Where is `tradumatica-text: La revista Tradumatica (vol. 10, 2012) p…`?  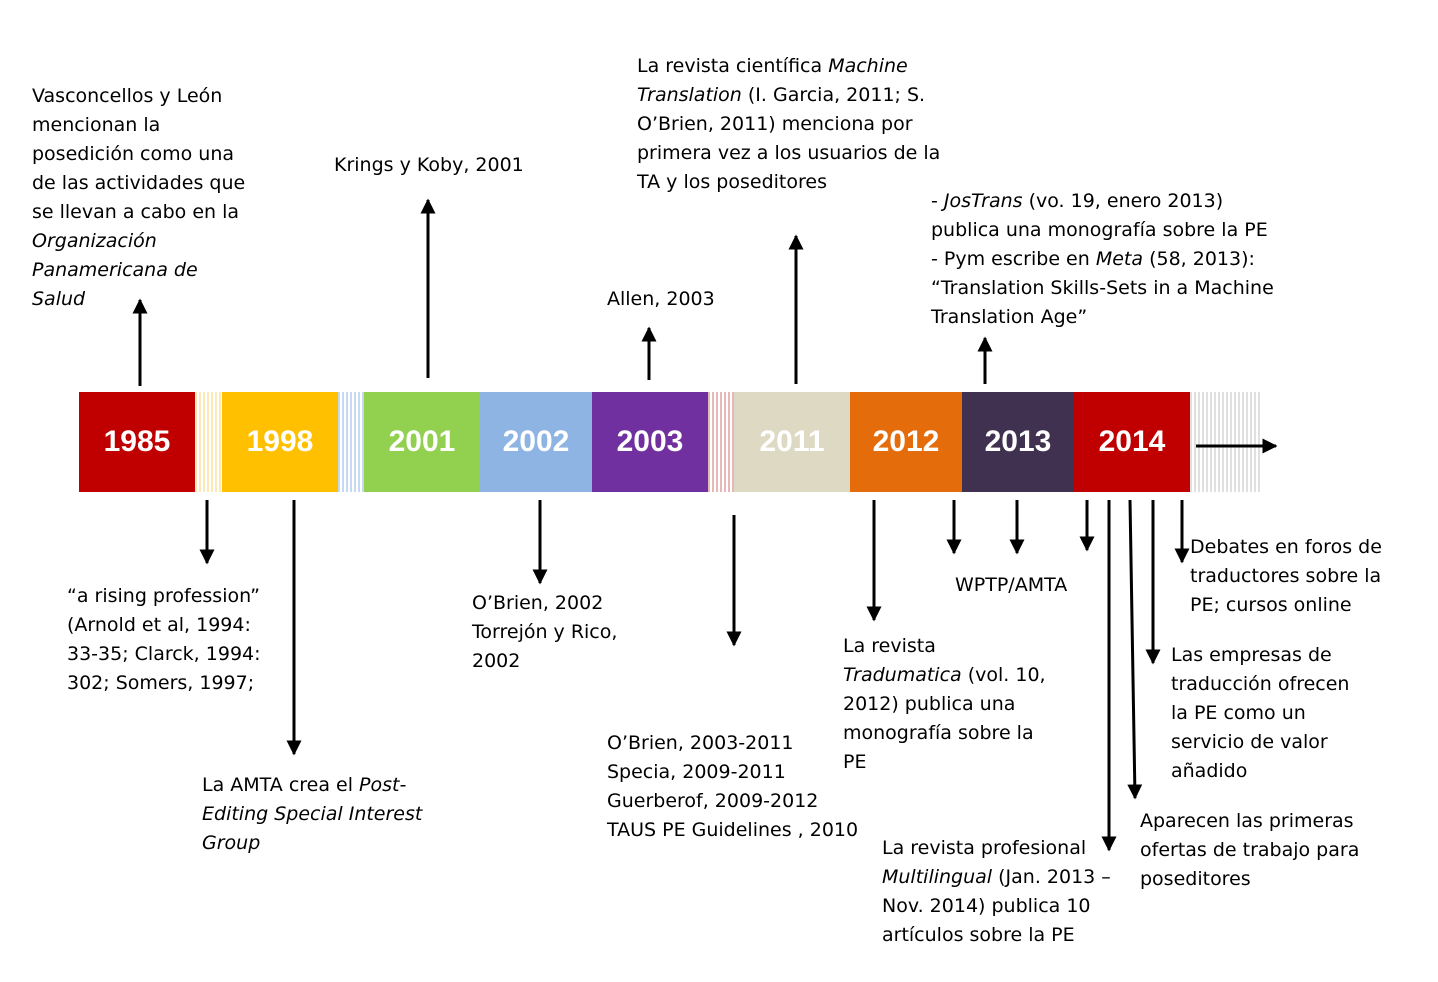
tradumatica-text: La revista Tradumatica (vol. 10, 2012) p… is located at coordinates (944, 704).